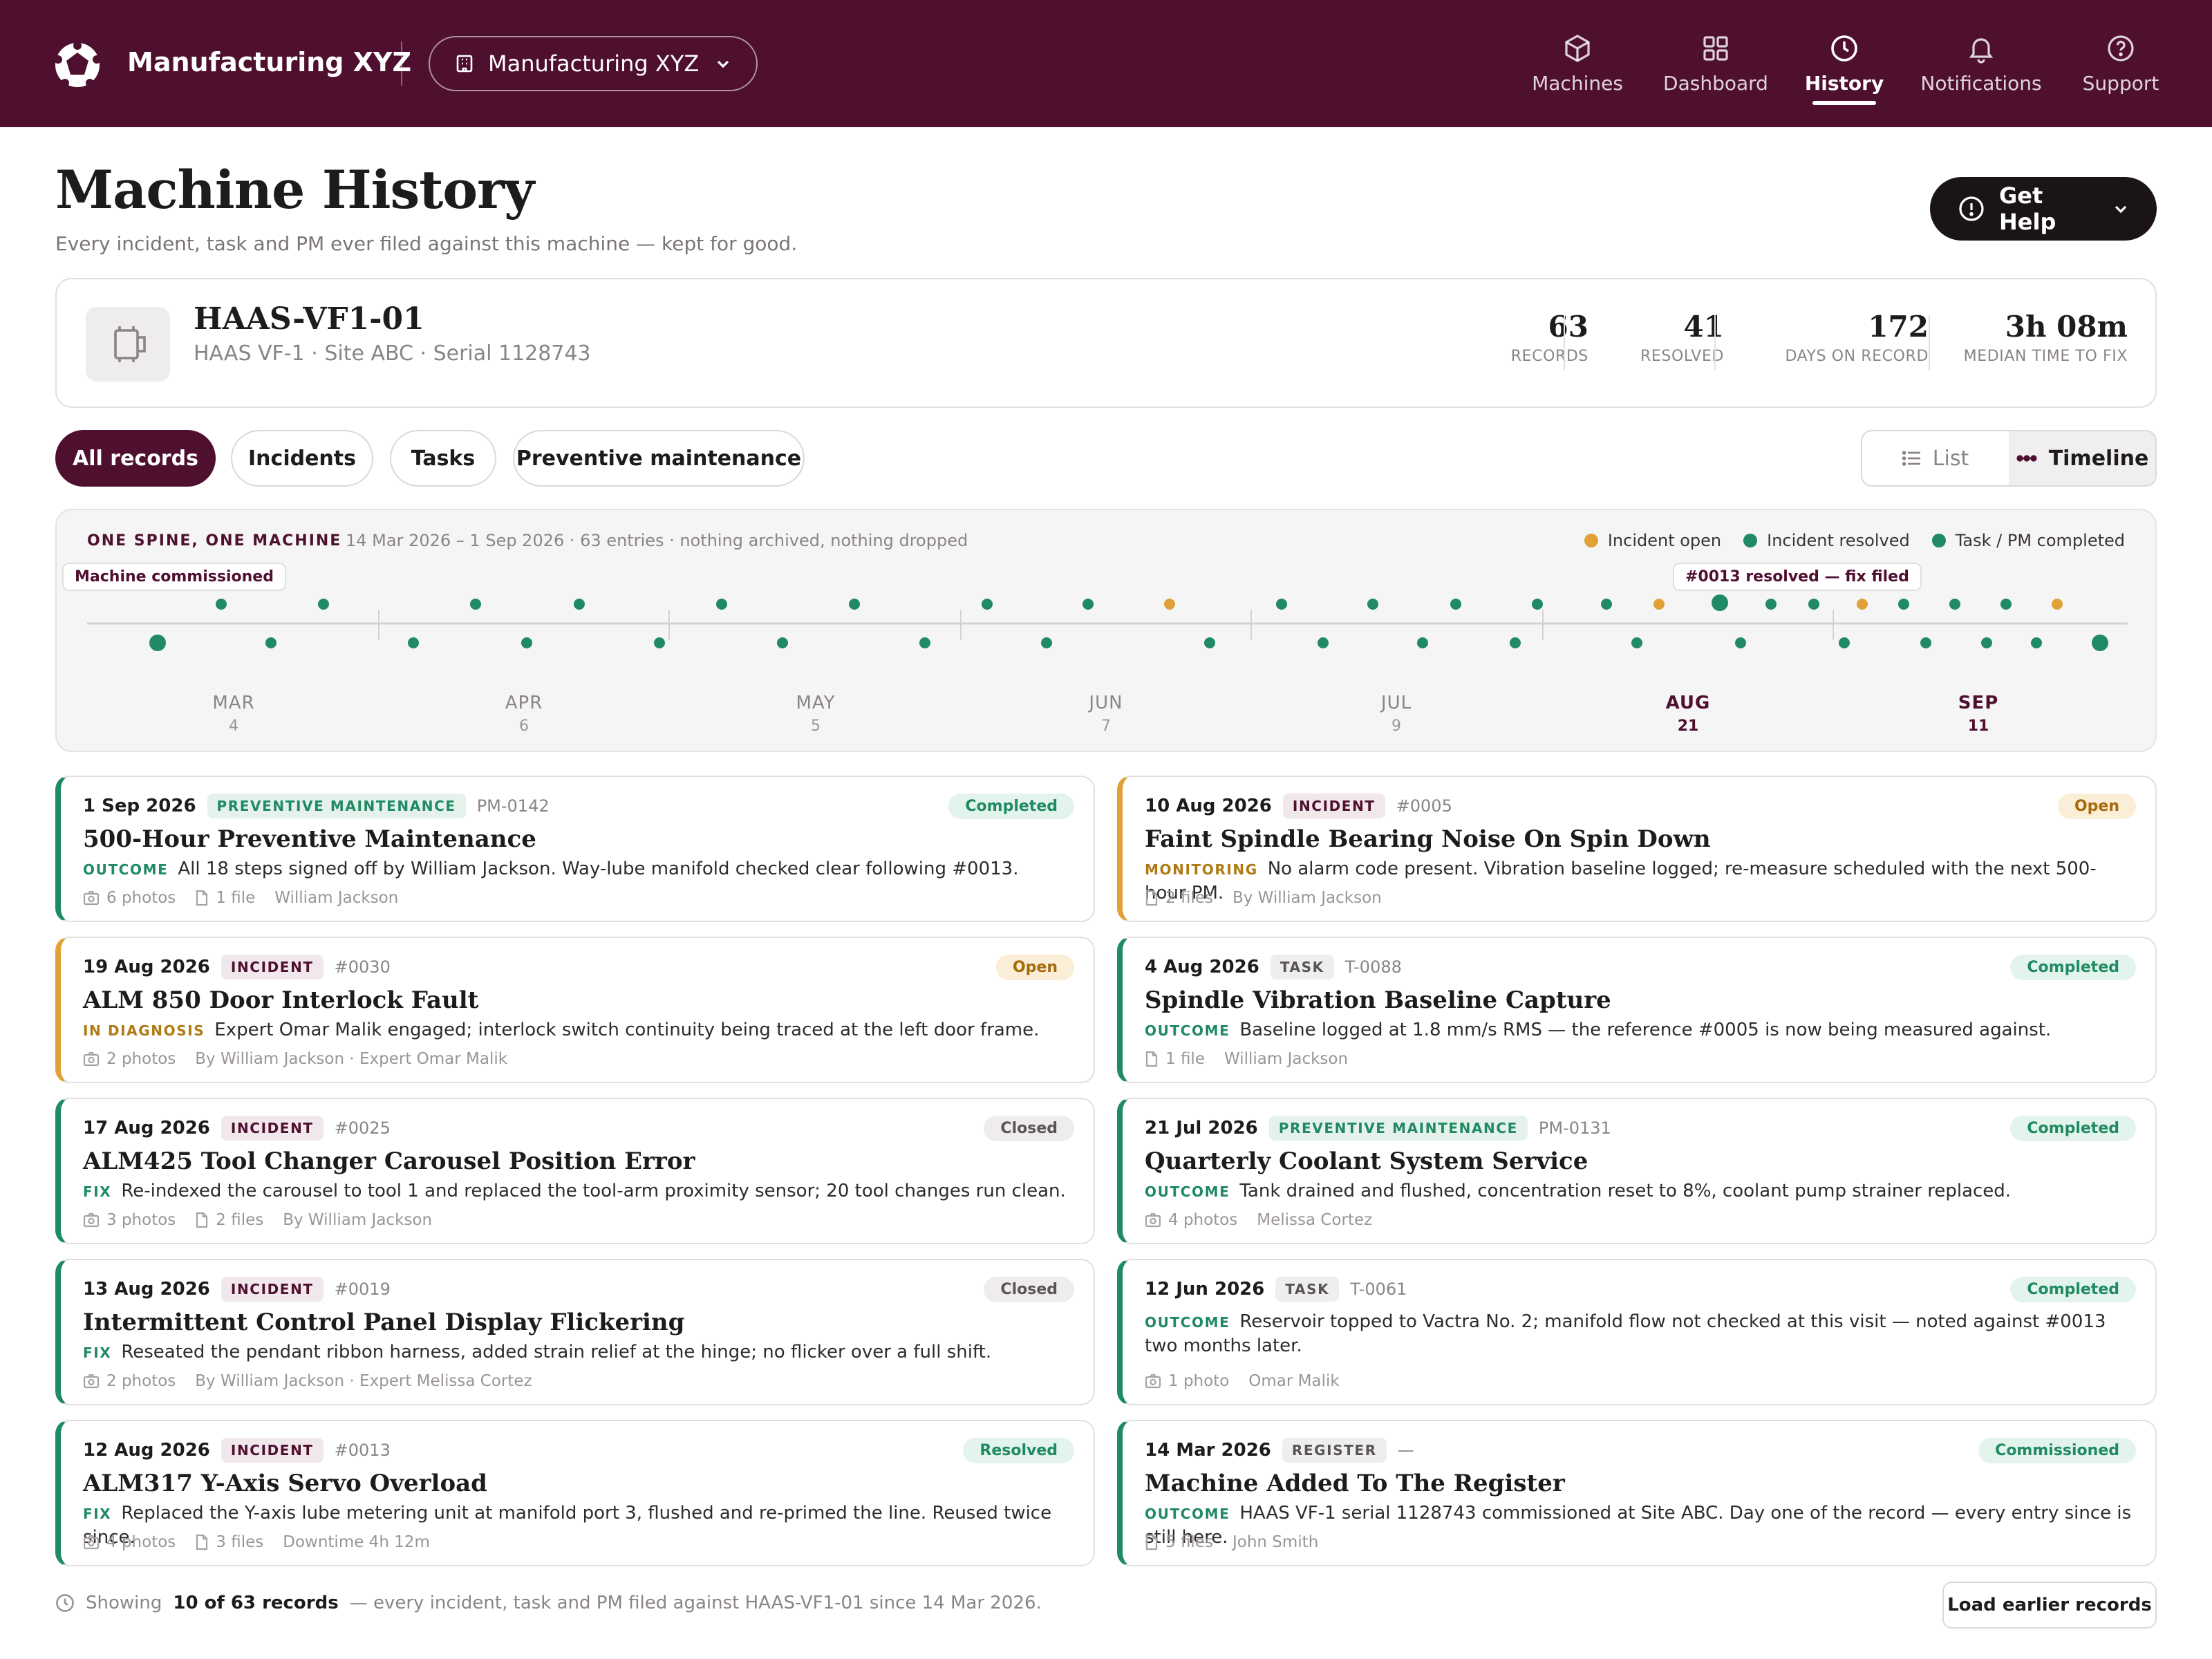 The image size is (2212, 1659). I want to click on legend-label: Incident open, so click(1665, 540).